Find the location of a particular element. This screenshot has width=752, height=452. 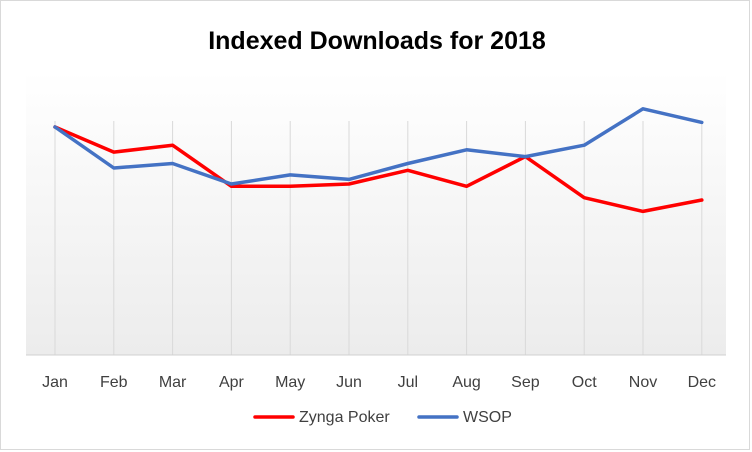

chart-title: Indexed Downloads for 2018 is located at coordinates (377, 41).